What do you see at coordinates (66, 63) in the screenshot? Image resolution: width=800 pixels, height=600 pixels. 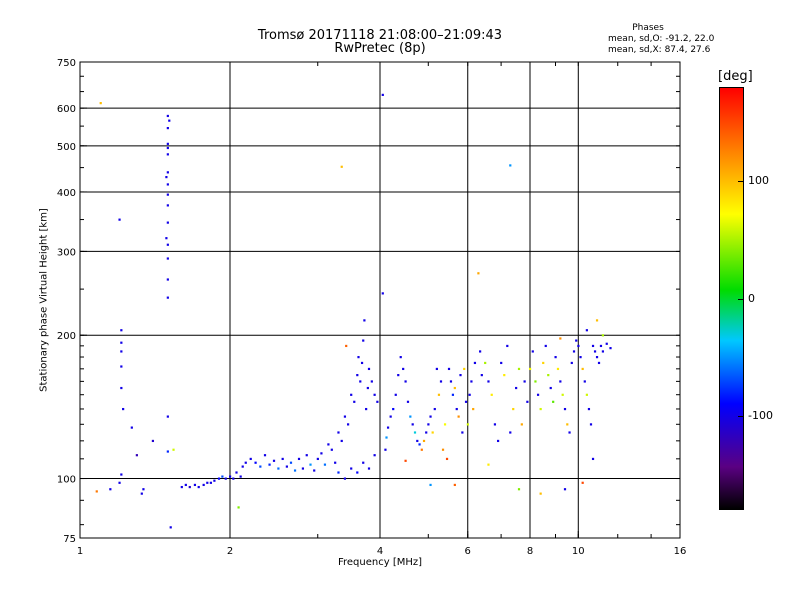 I see `y-tick-label: 750` at bounding box center [66, 63].